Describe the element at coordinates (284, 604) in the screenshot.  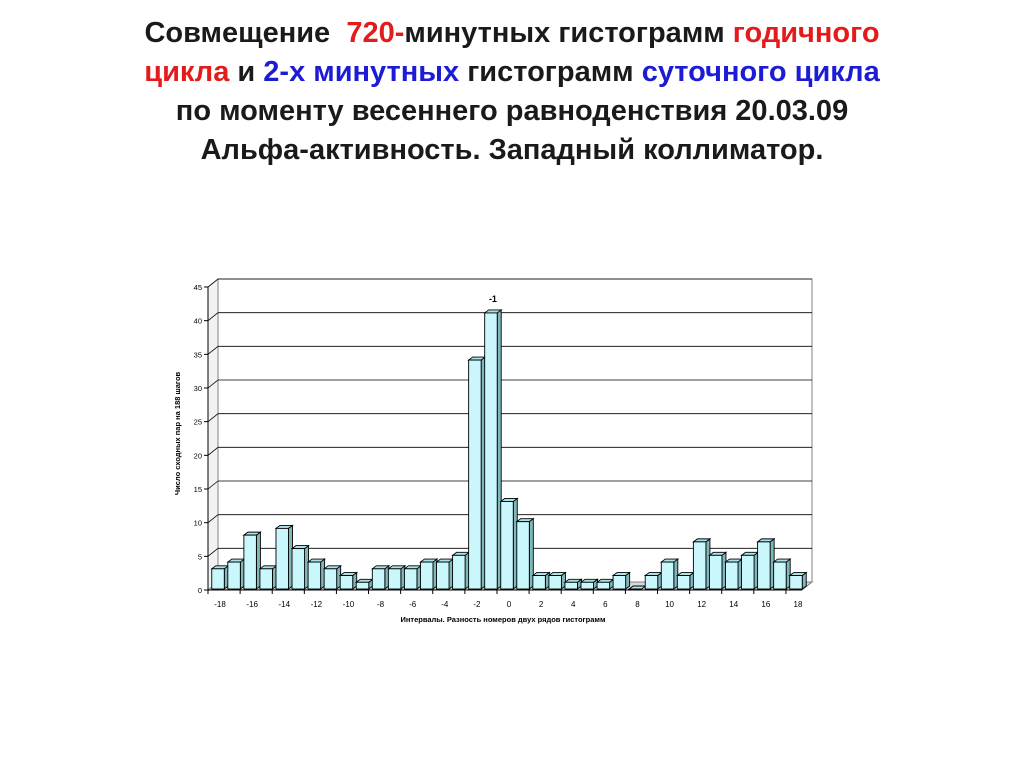
I see `x-tick-label: -14` at that location.